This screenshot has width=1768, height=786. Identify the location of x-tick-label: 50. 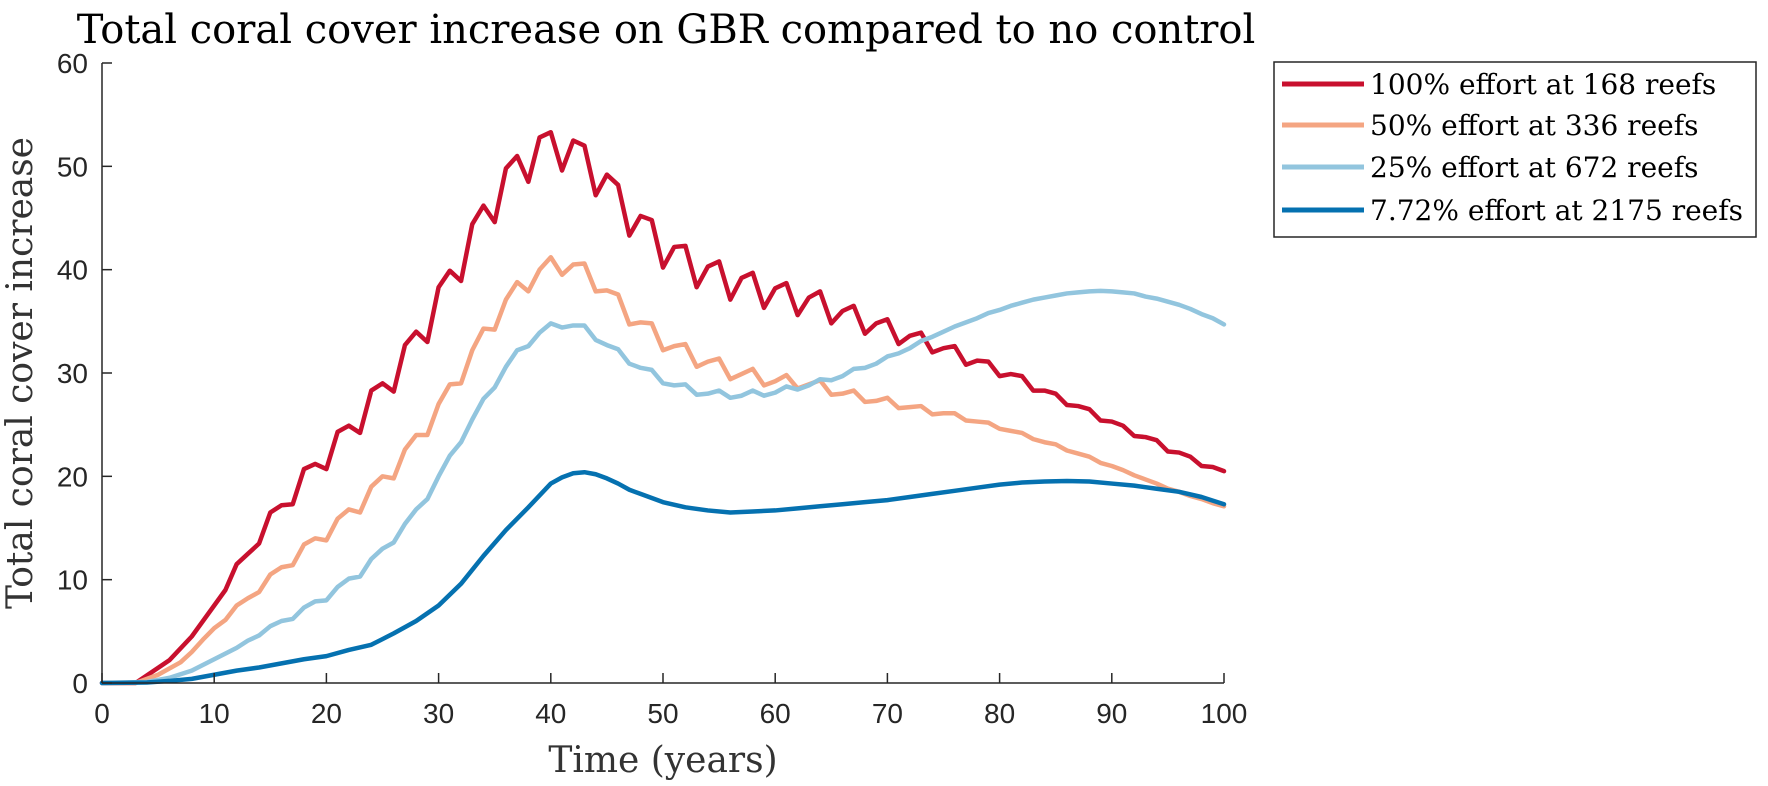
(662, 713).